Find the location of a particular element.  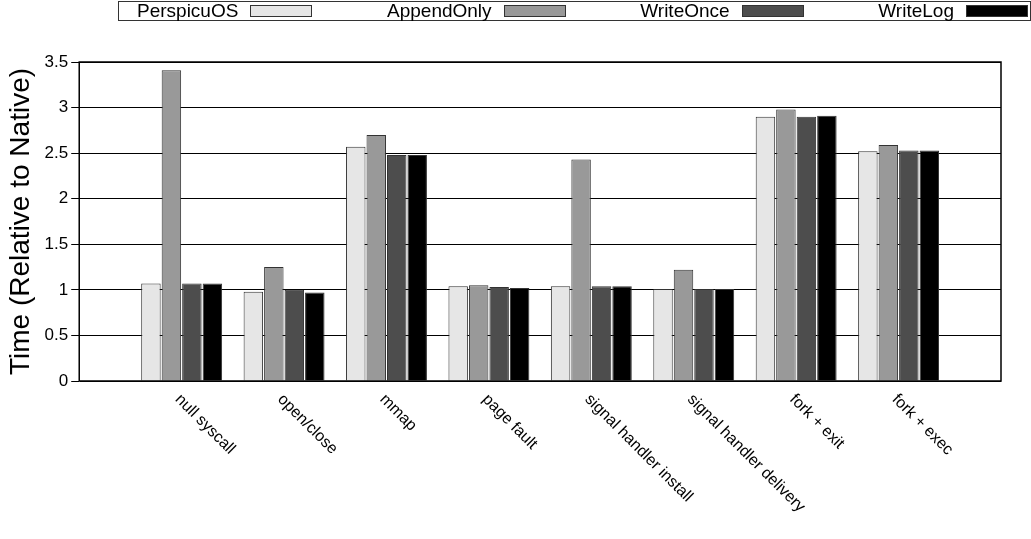

y-tick-label: 1 is located at coordinates (63, 289).